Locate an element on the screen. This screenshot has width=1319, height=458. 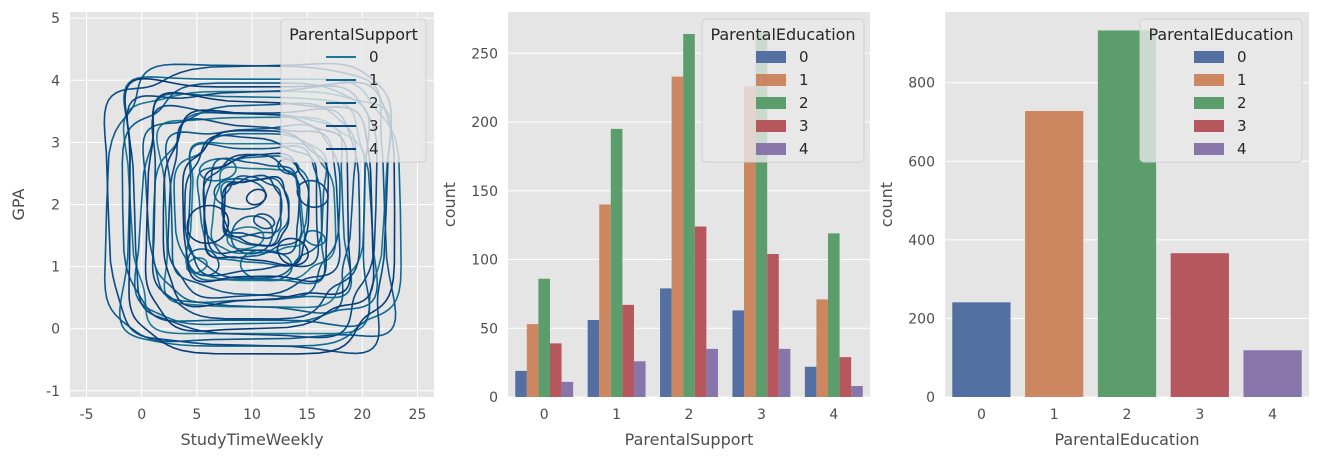
x-tick-label: 15 is located at coordinates (307, 415).